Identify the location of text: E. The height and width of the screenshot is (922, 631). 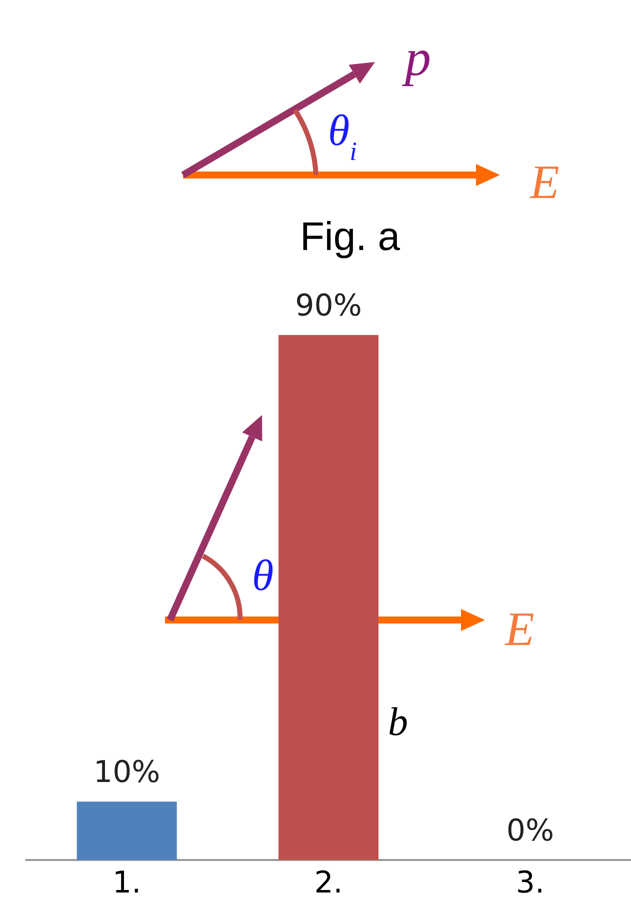
(544, 182).